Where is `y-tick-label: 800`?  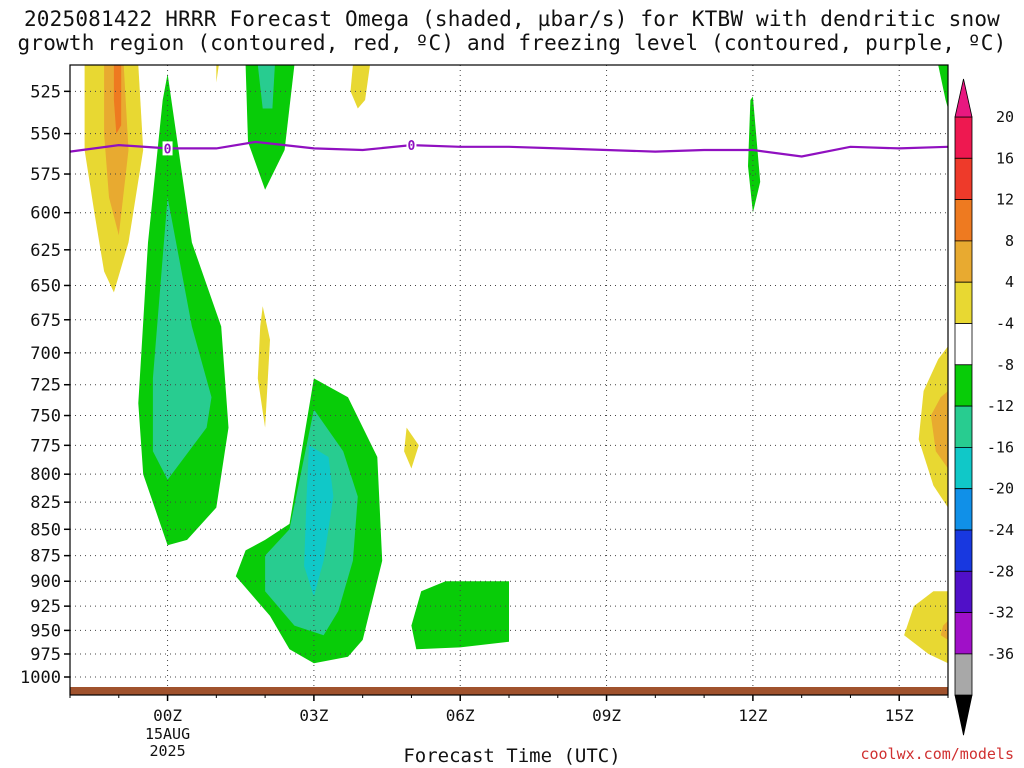
y-tick-label: 800 is located at coordinates (45, 475).